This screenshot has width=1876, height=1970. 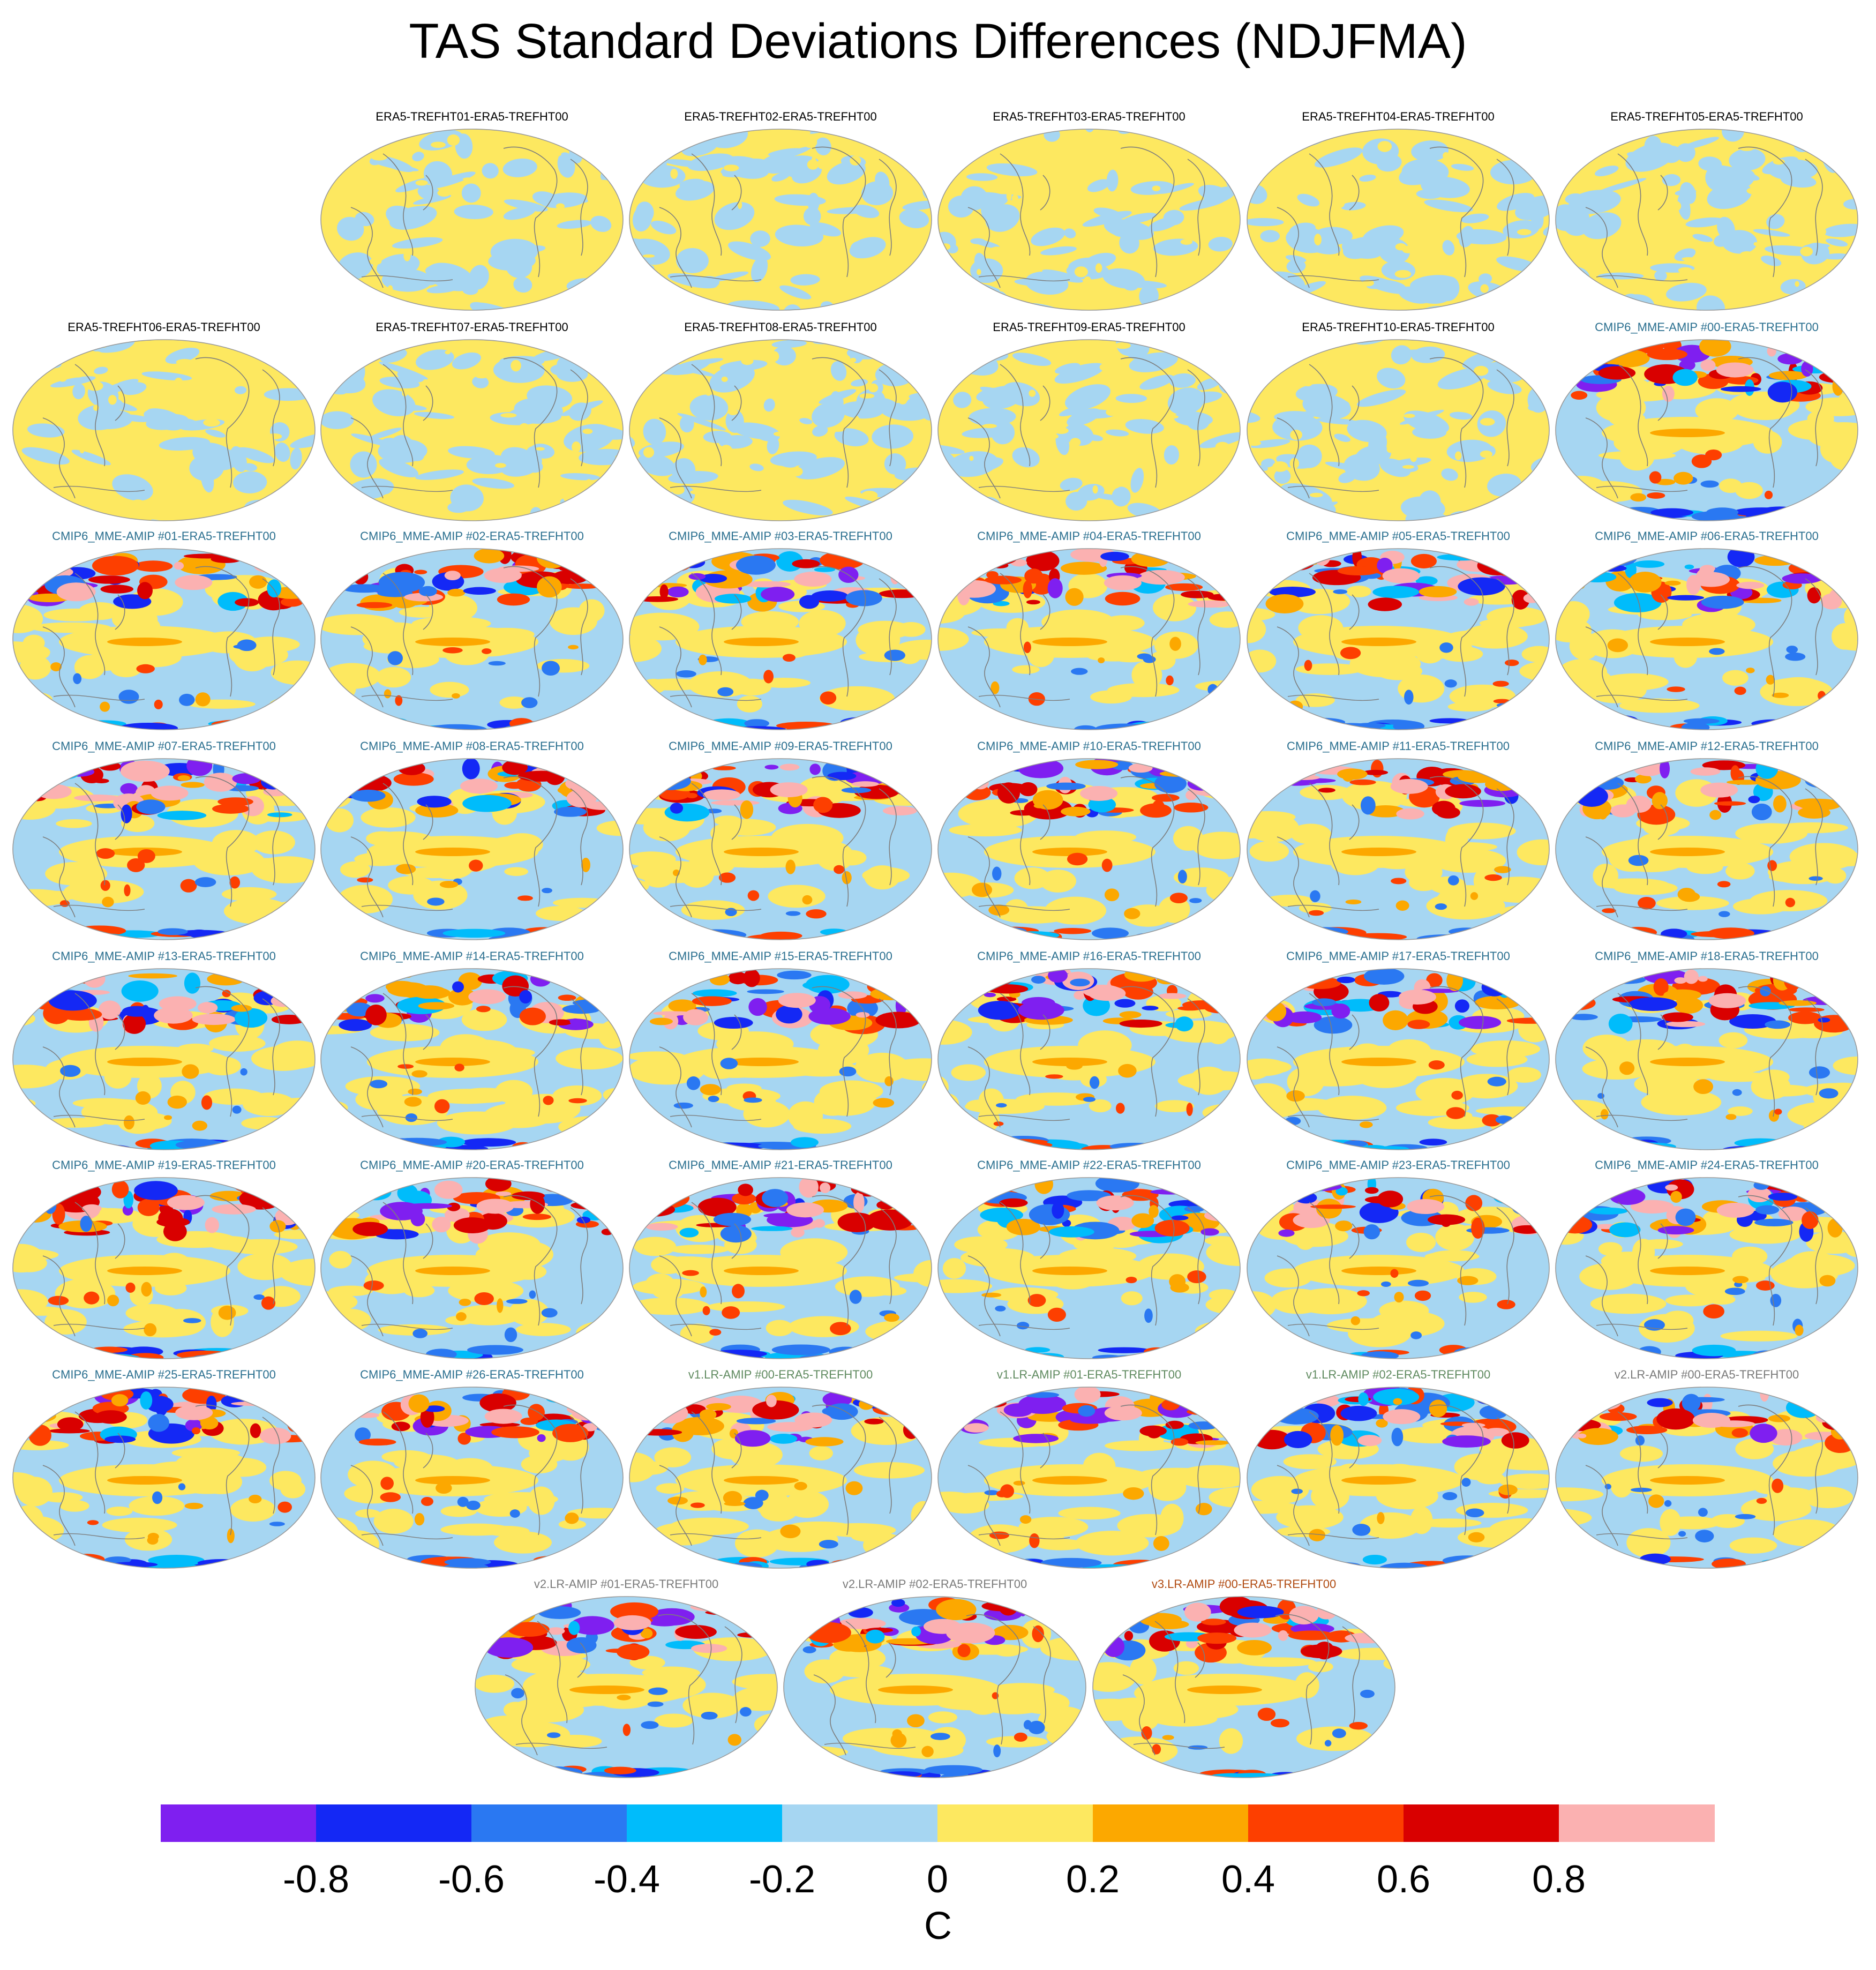 I want to click on enso-anomaly, so click(x=144, y=1062).